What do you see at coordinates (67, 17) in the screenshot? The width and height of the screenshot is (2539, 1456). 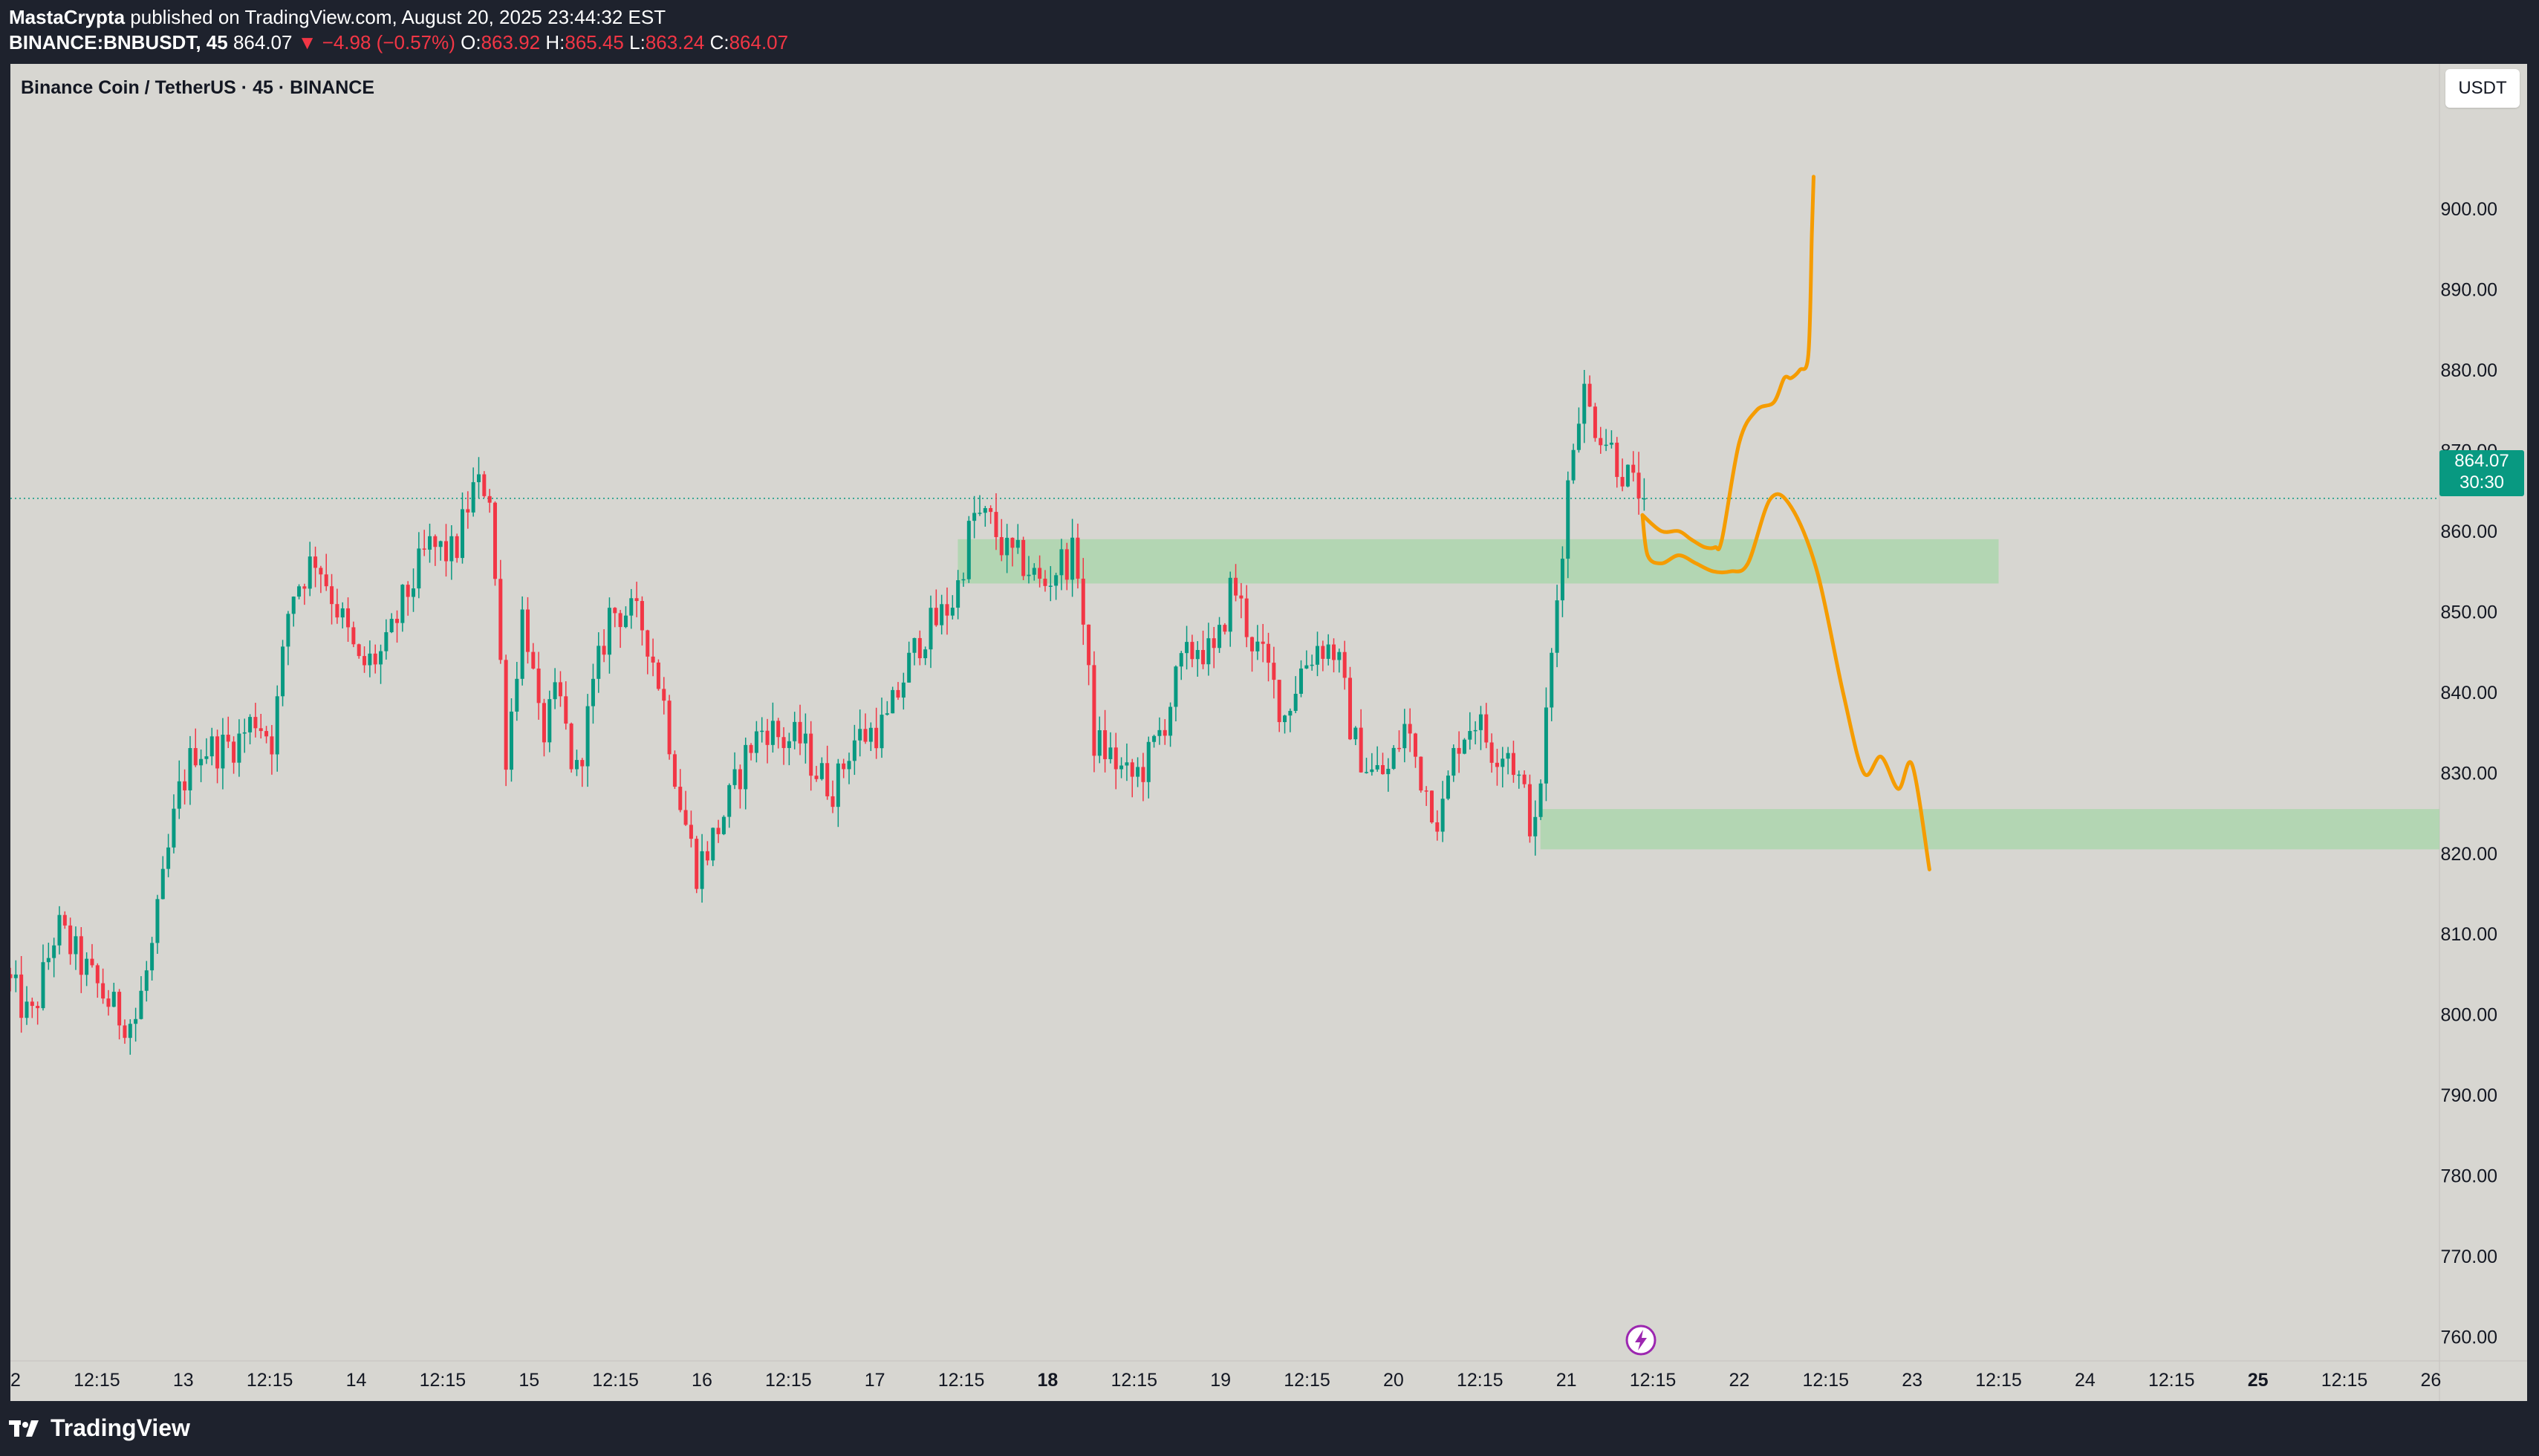 I see `author-name: MastaCrypta` at bounding box center [67, 17].